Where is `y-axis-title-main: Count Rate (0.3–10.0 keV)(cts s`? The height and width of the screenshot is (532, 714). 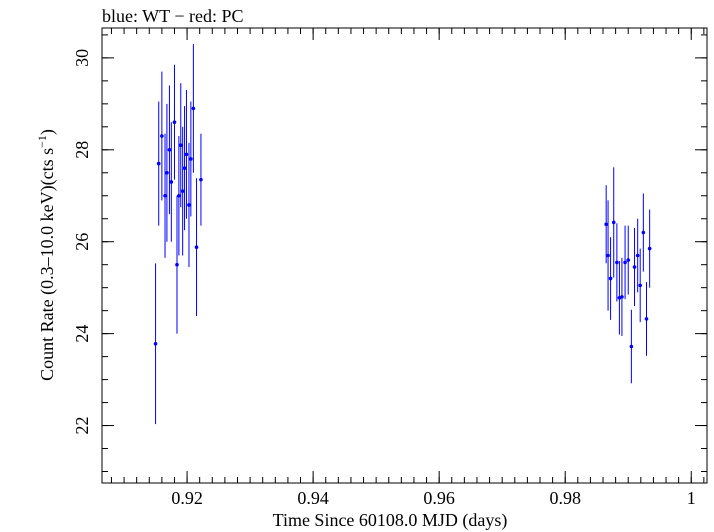
y-axis-title-main: Count Rate (0.3–10.0 keV)(cts s is located at coordinates (47, 264).